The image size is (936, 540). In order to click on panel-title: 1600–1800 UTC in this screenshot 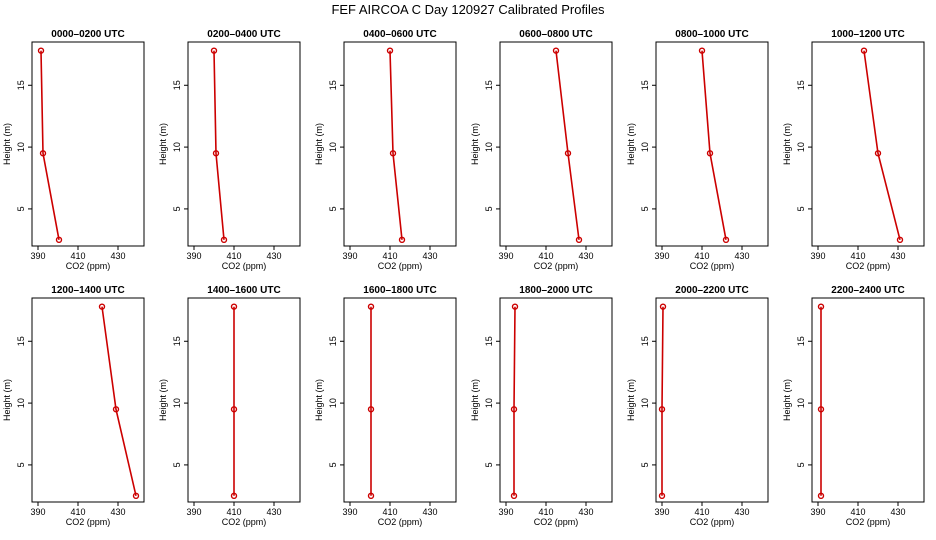, I will do `click(399, 290)`.